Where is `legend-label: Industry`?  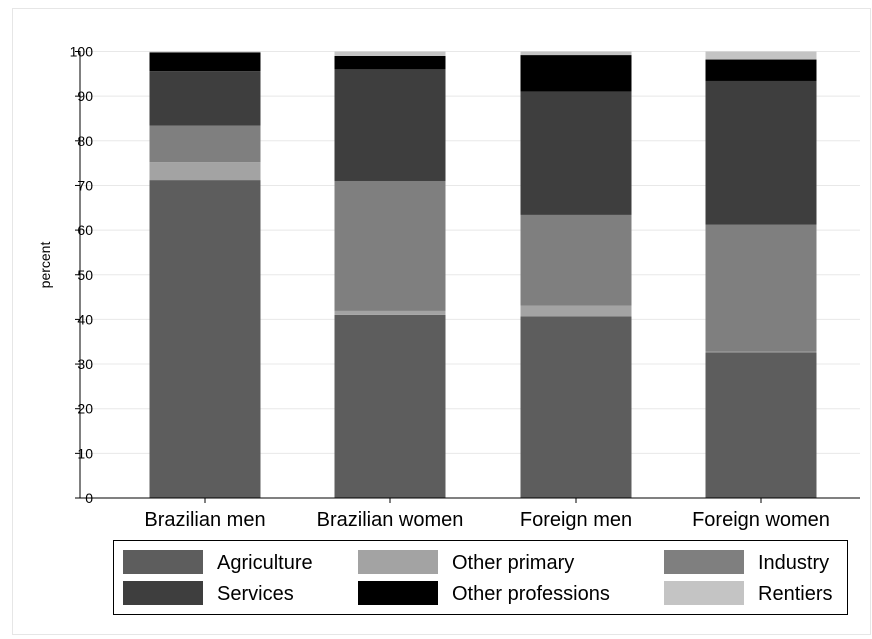
legend-label: Industry is located at coordinates (793, 563).